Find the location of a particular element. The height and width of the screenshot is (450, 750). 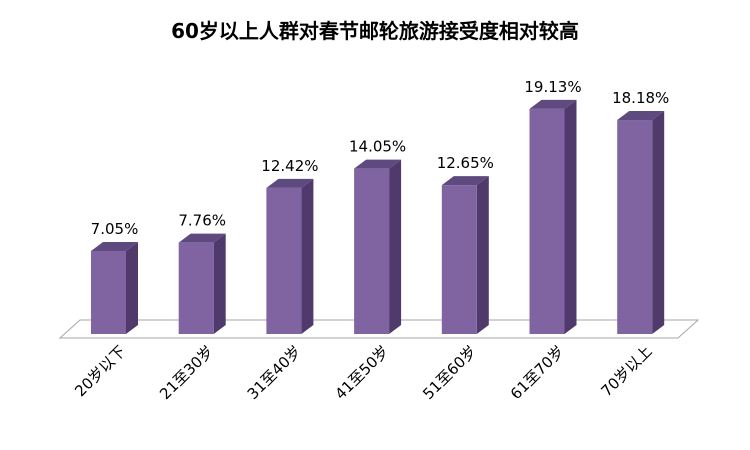

category-label-4: 41至50岁 is located at coordinates (361, 372).